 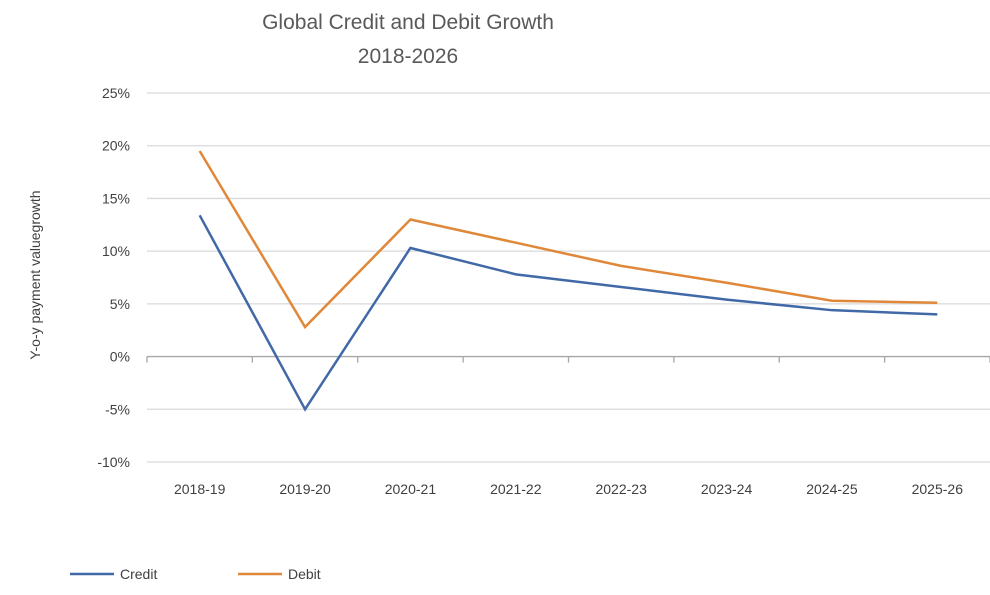 What do you see at coordinates (305, 489) in the screenshot?
I see `x-tick-label: 2019-20` at bounding box center [305, 489].